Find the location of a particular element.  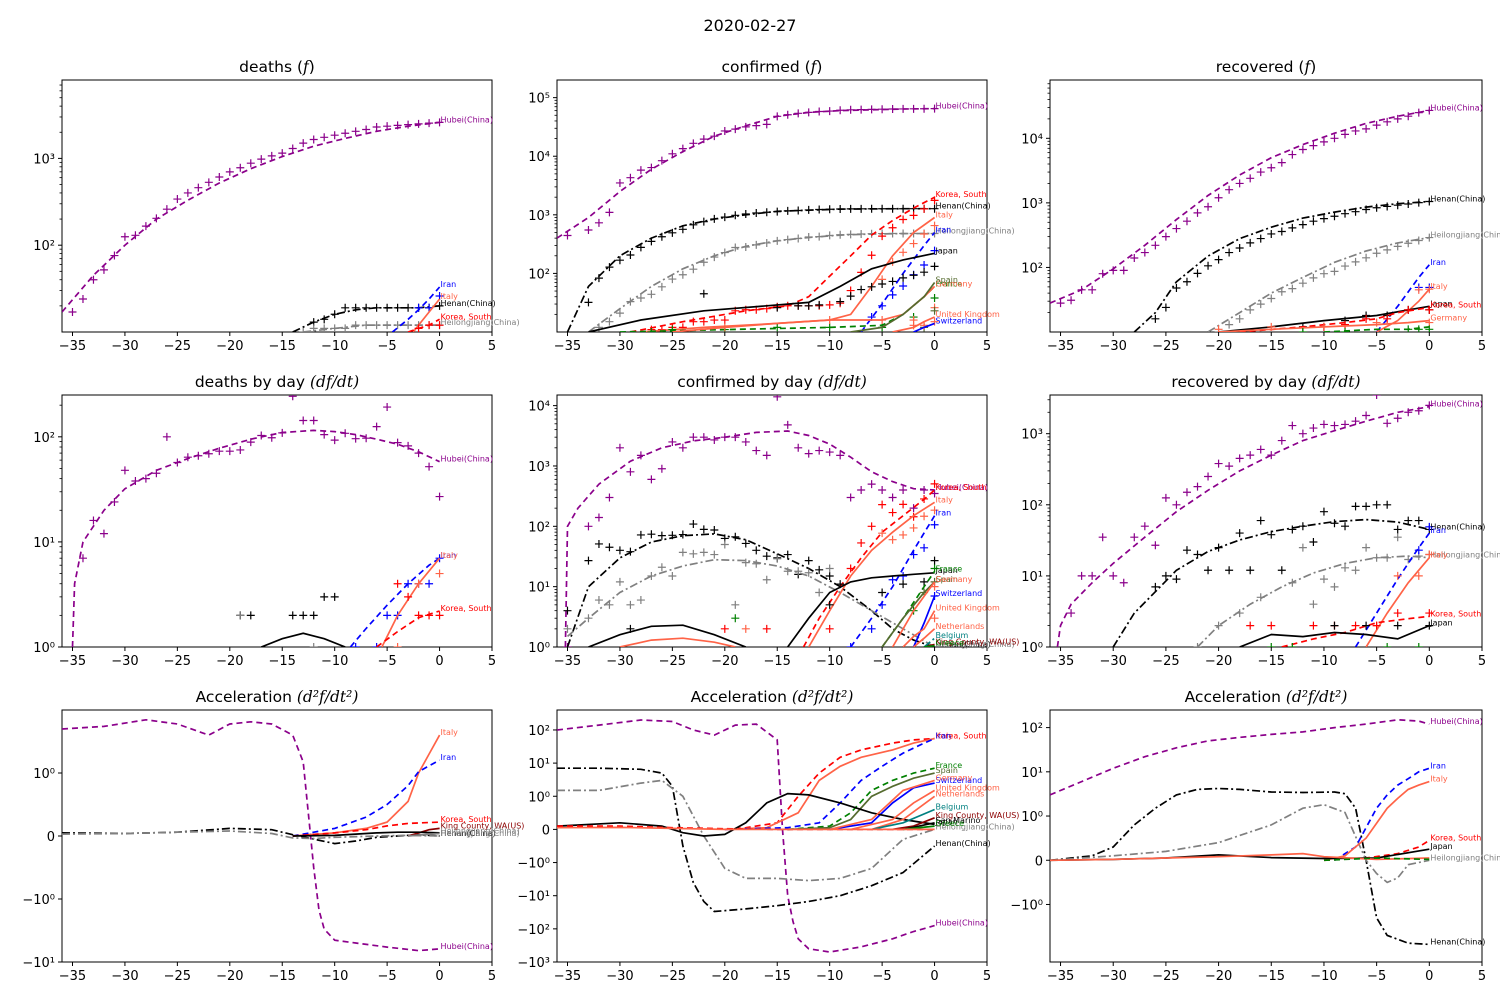

series-label-switzerland: Switzerland is located at coordinates (959, 593).